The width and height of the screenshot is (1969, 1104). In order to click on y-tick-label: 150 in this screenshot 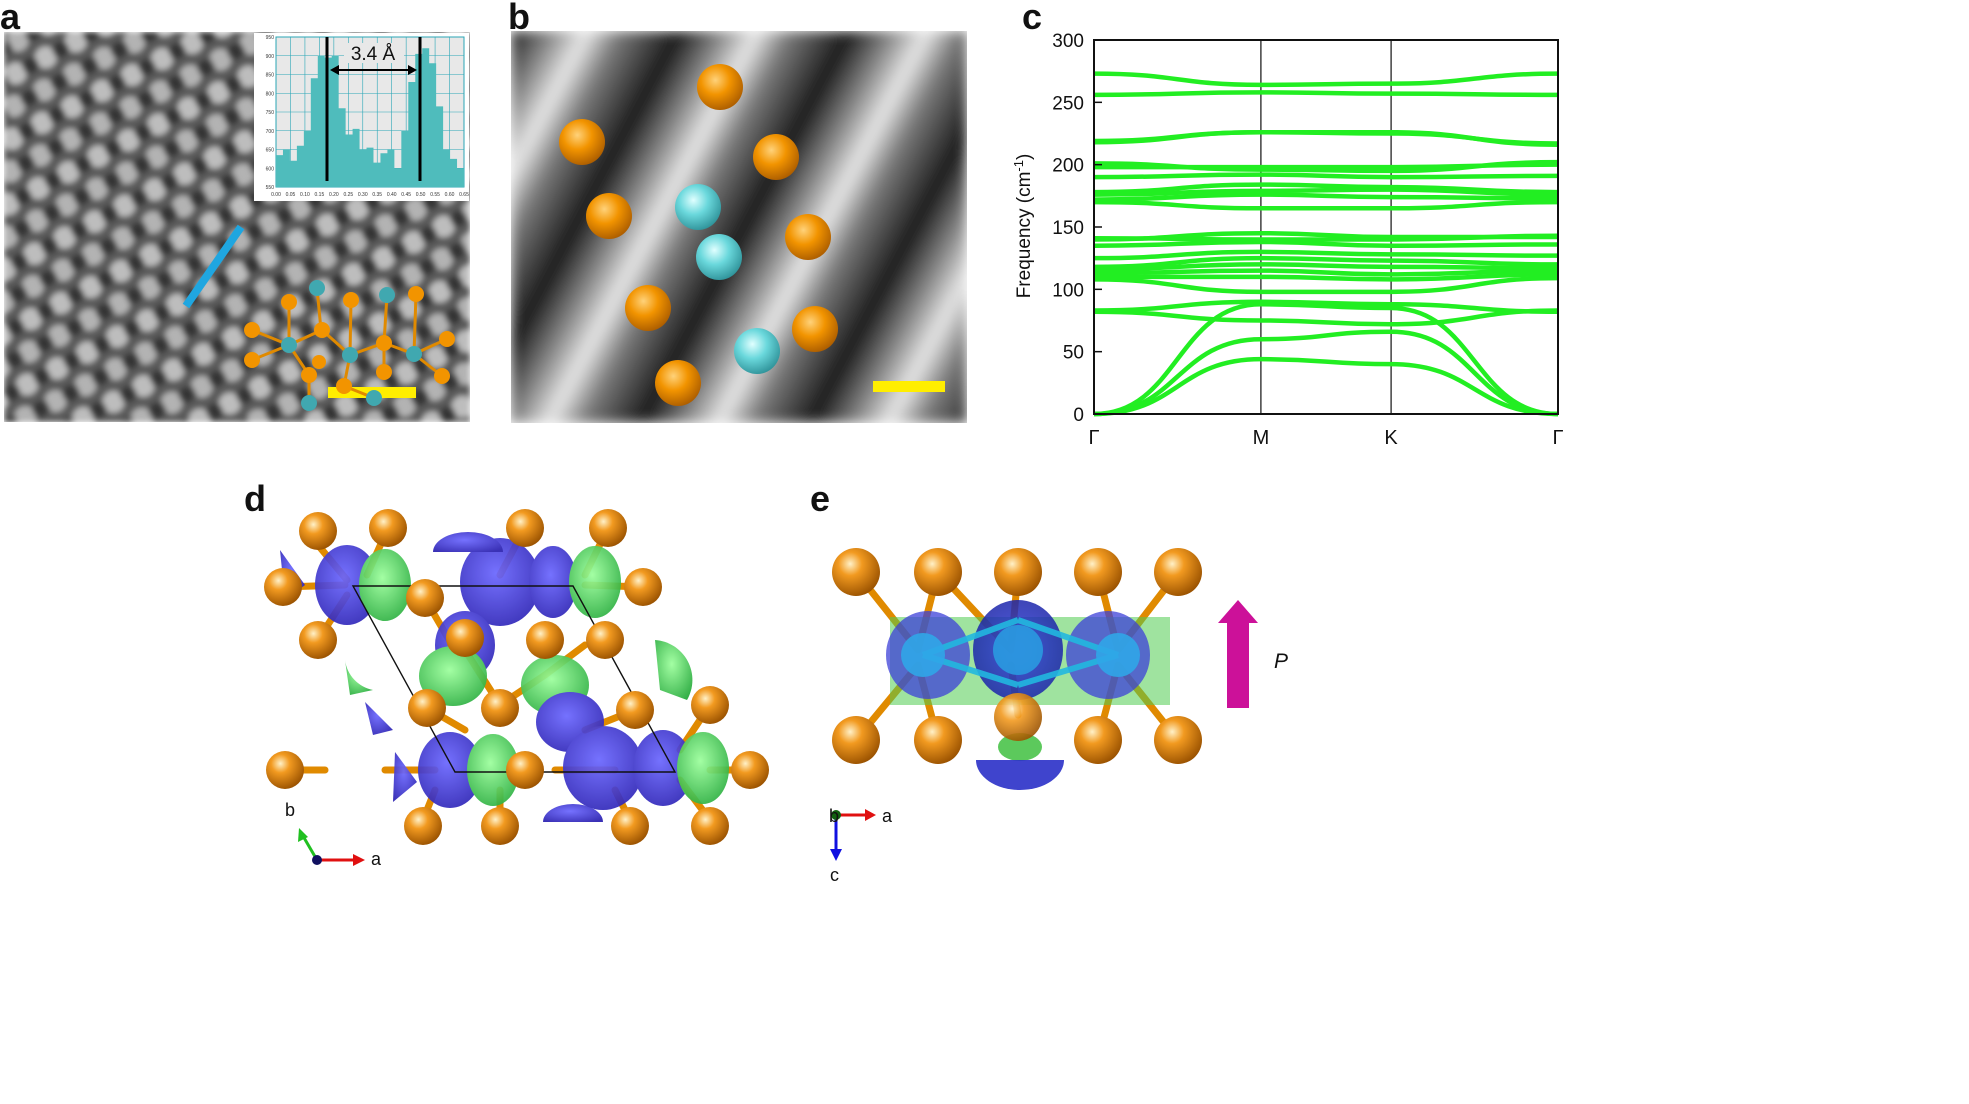, I will do `click(1068, 228)`.